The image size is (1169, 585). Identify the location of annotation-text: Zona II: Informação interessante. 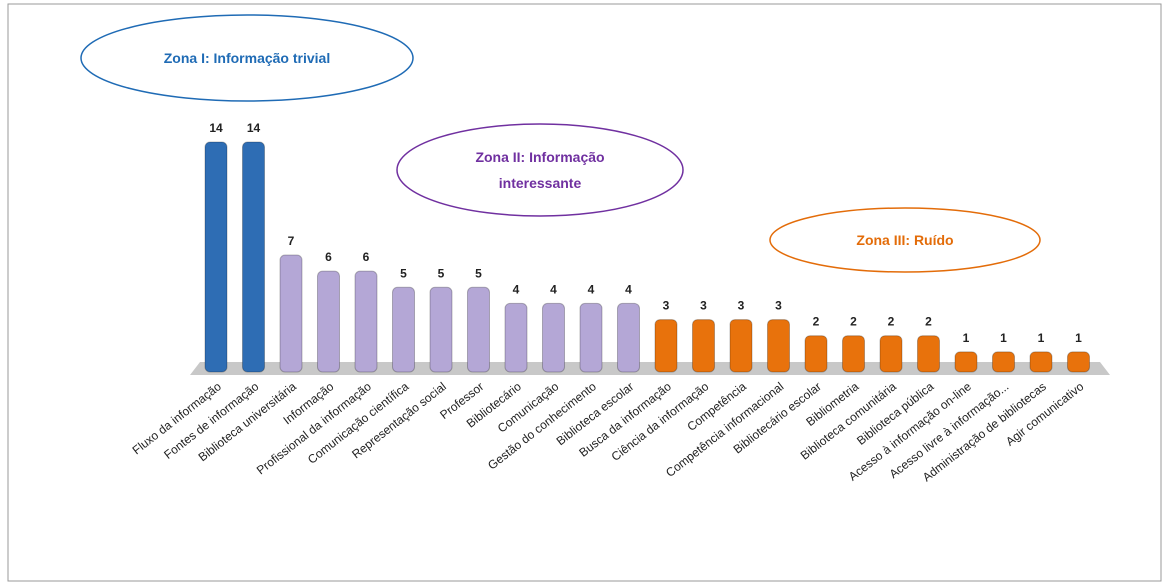
(540, 170).